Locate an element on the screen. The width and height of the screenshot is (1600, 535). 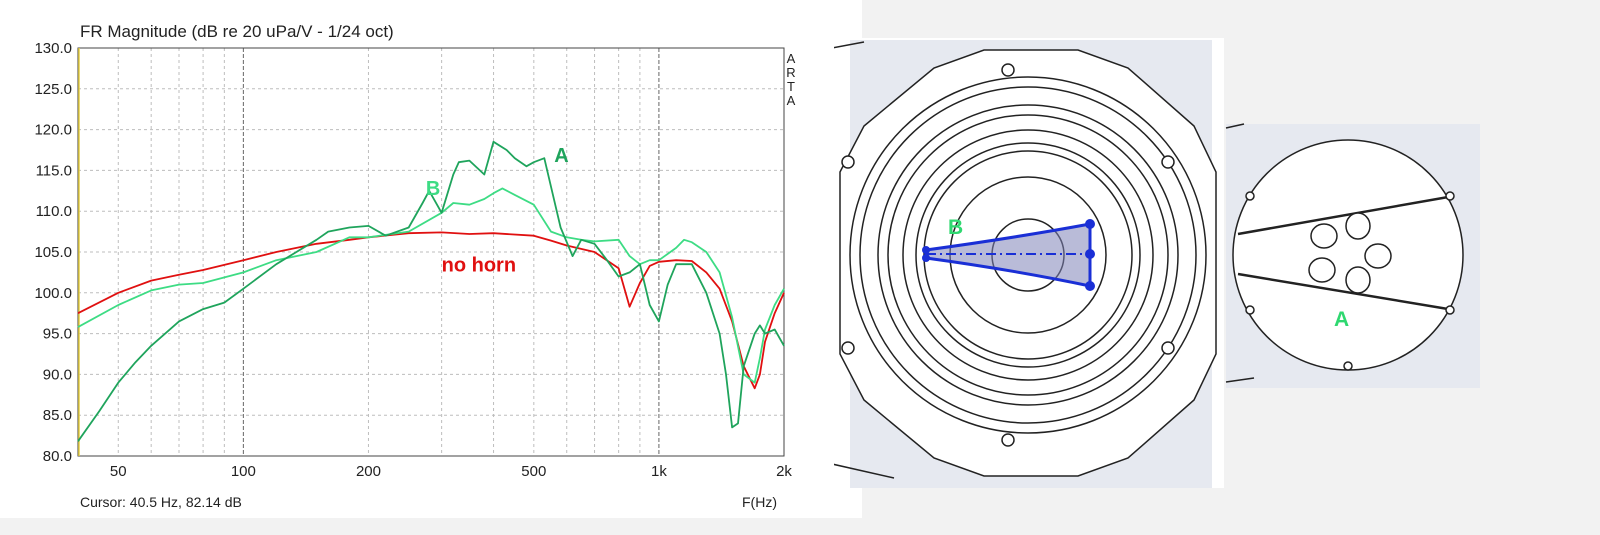
series-line is located at coordinates (431, 310).